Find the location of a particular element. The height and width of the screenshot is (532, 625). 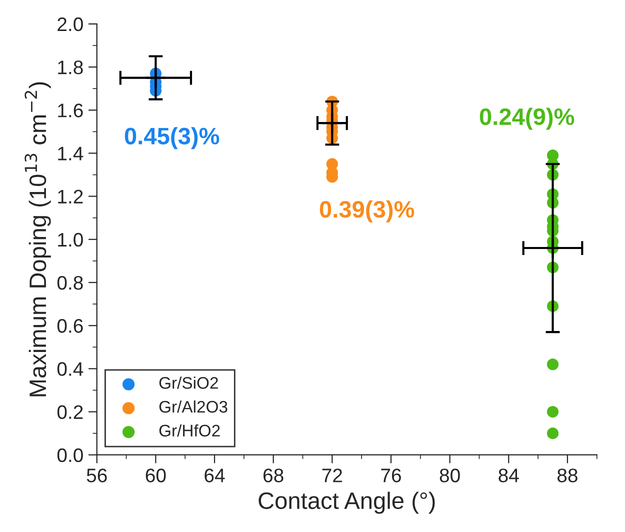

y-axis-title: Maximum Doping (10$^{13}$ cm$^{−2}$) is located at coordinates (37, 239).